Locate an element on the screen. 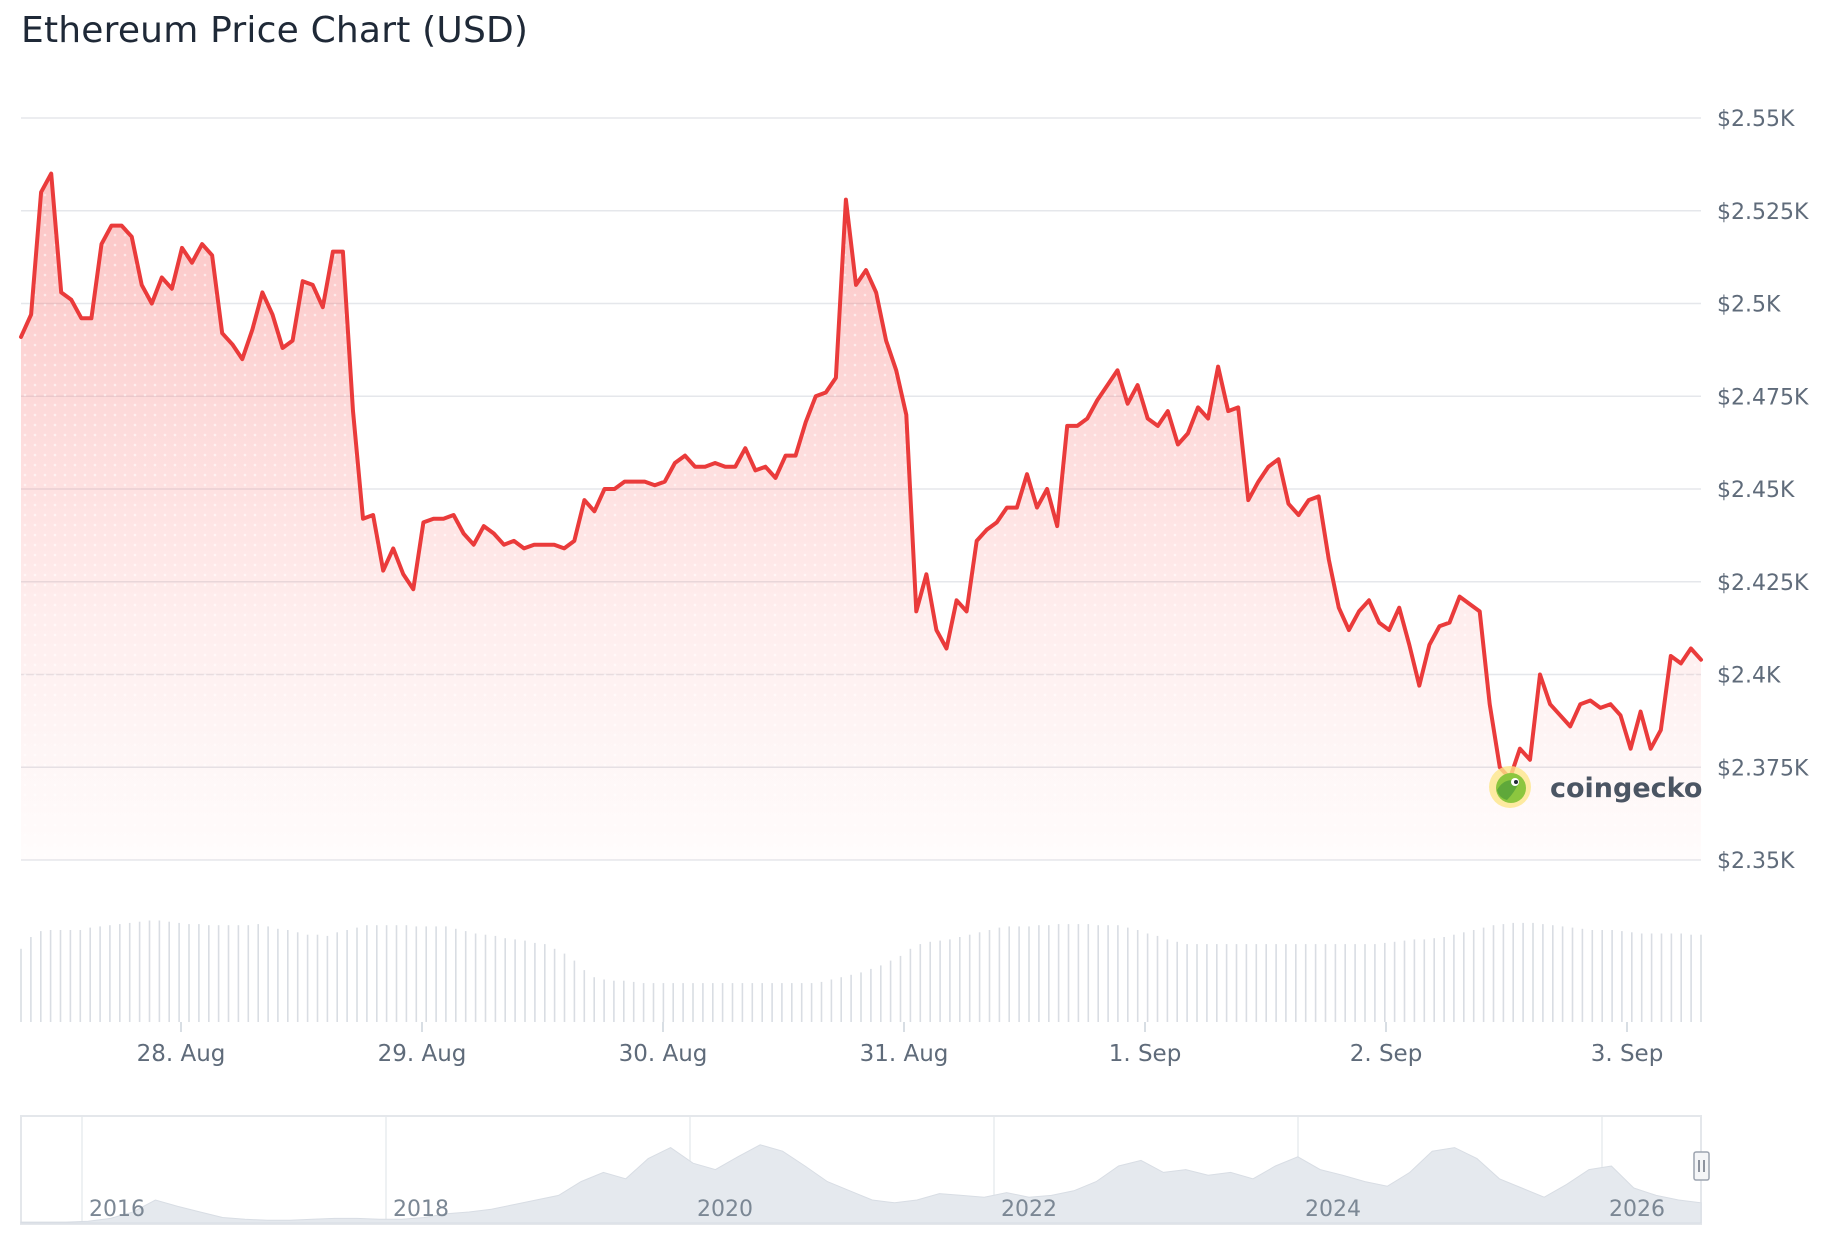 The height and width of the screenshot is (1248, 1824). chart-title: Ethereum Price Chart (USD) is located at coordinates (275, 30).